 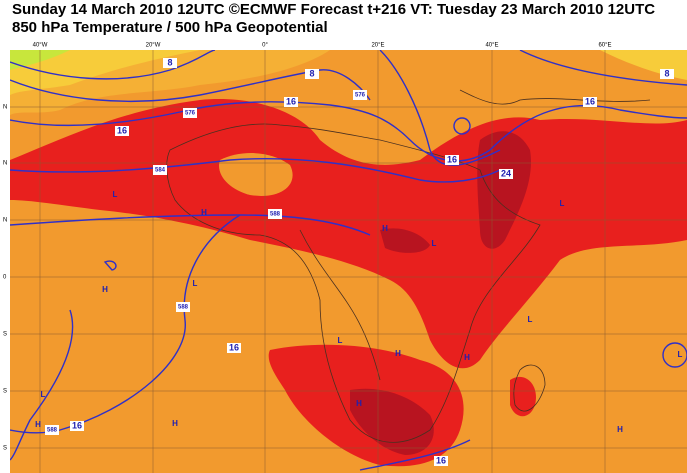 What do you see at coordinates (153, 46) in the screenshot?
I see `lon-label: 20°W` at bounding box center [153, 46].